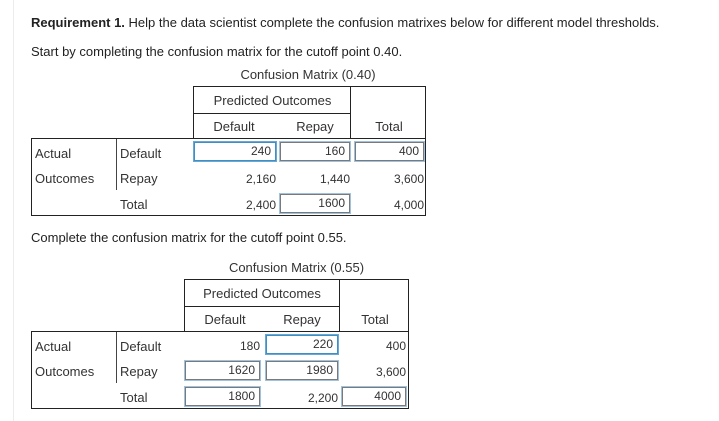 This screenshot has width=719, height=421. Describe the element at coordinates (302, 370) in the screenshot. I see `cell-repay-repay-input: 1980` at that location.